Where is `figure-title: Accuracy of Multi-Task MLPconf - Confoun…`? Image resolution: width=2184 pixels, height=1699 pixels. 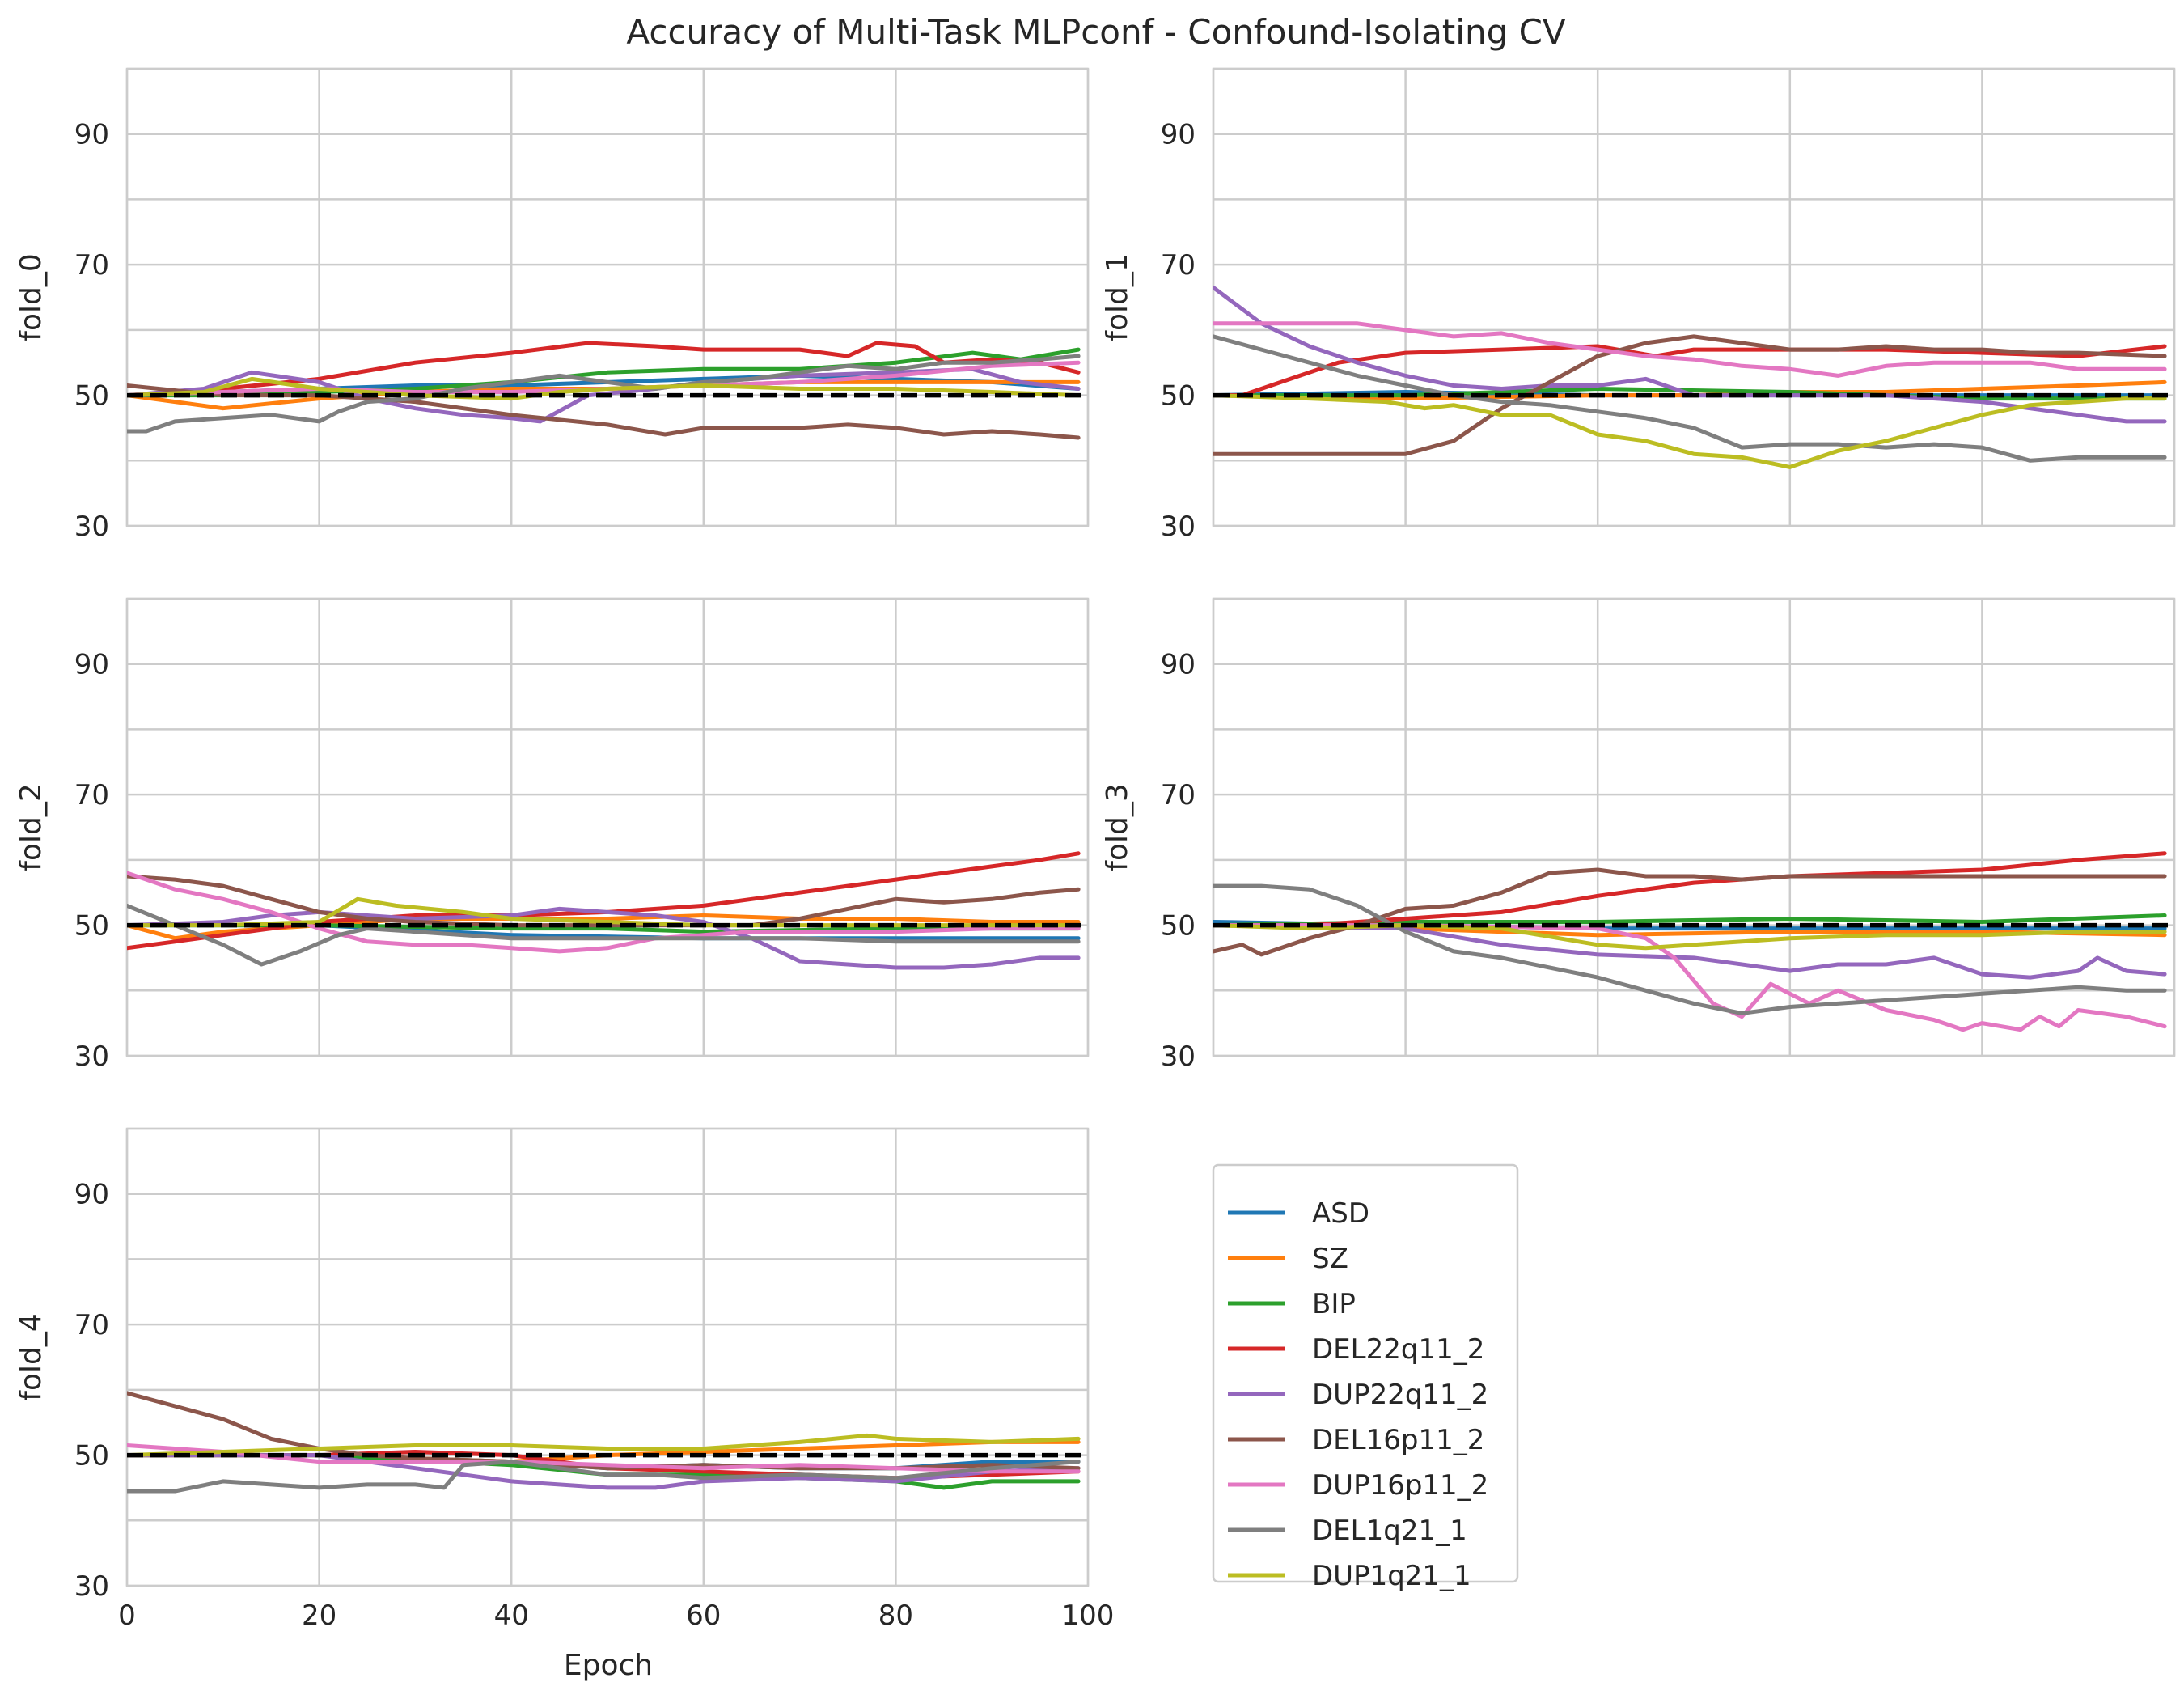 figure-title: Accuracy of Multi-Task MLPconf - Confoun… is located at coordinates (1096, 32).